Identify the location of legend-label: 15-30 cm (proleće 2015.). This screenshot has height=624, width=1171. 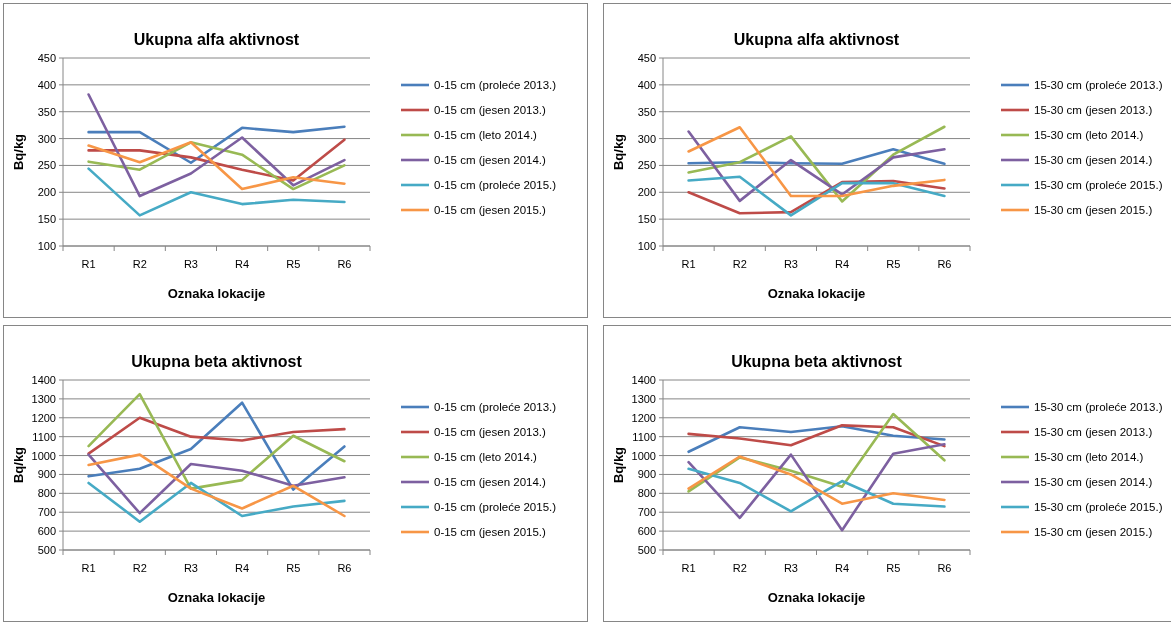
(1098, 185).